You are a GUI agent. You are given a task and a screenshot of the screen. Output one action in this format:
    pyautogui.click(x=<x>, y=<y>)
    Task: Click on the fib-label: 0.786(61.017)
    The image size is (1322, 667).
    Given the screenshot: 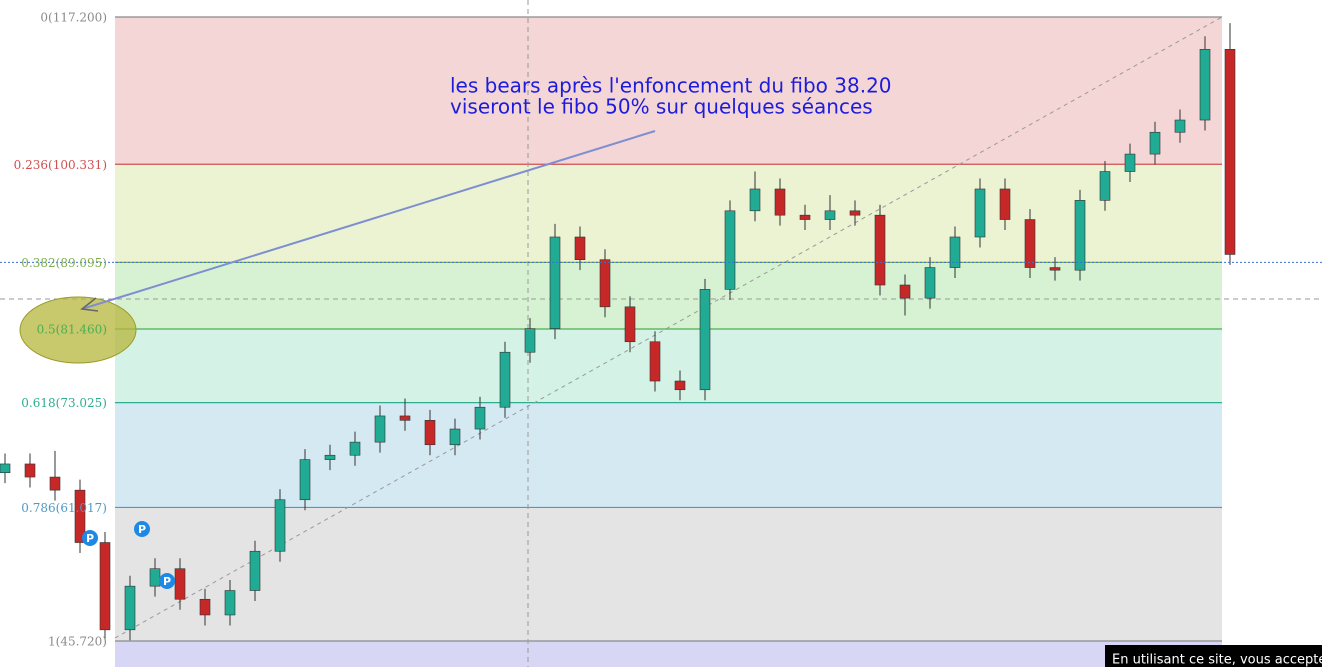 What is the action you would take?
    pyautogui.click(x=64, y=508)
    